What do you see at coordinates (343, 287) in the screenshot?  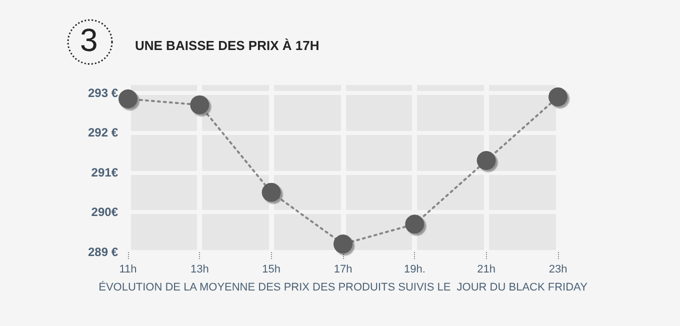 I see `x-axis-title: ÉVOLUTION DE LA MOYENNE DES PRIX DES PRODUITS SUIVIS LE JOUR DU BLACK FRIDAY` at bounding box center [343, 287].